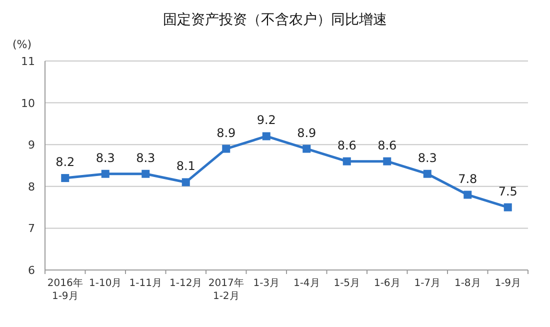 The width and height of the screenshot is (550, 327). I want to click on x-tick-label: 1-9月, so click(508, 283).